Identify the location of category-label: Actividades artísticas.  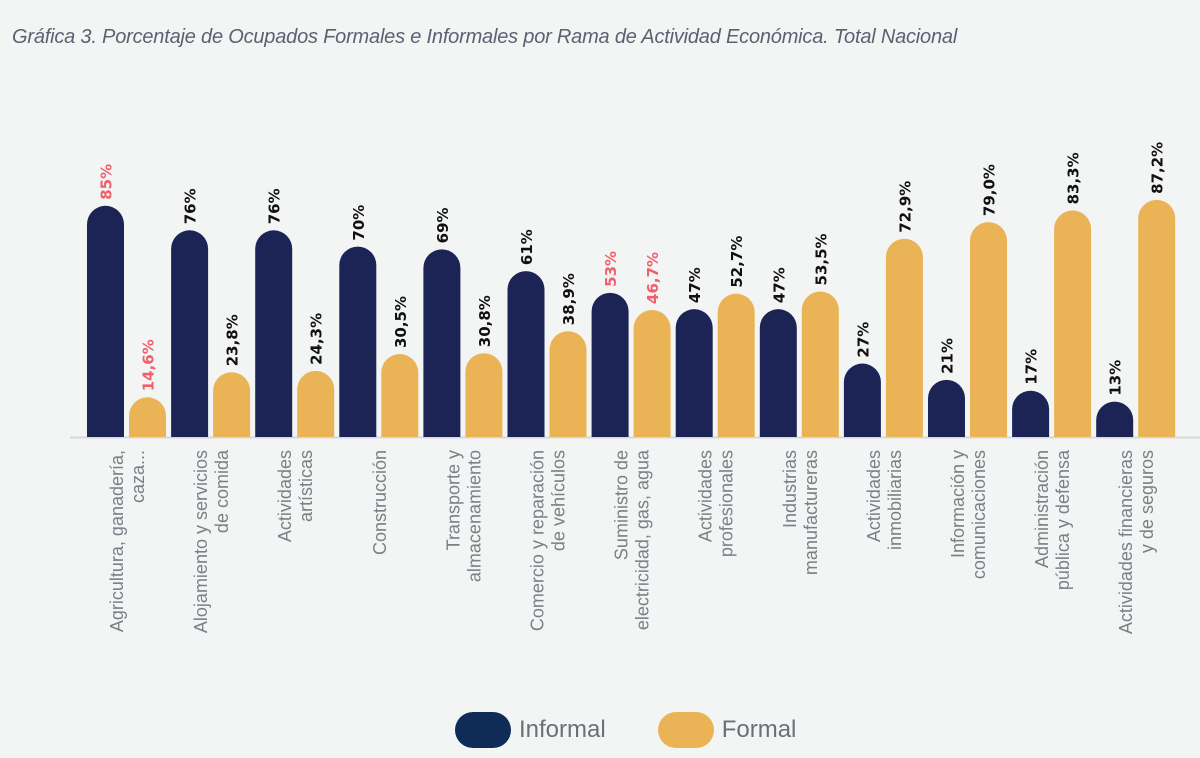
(295, 496).